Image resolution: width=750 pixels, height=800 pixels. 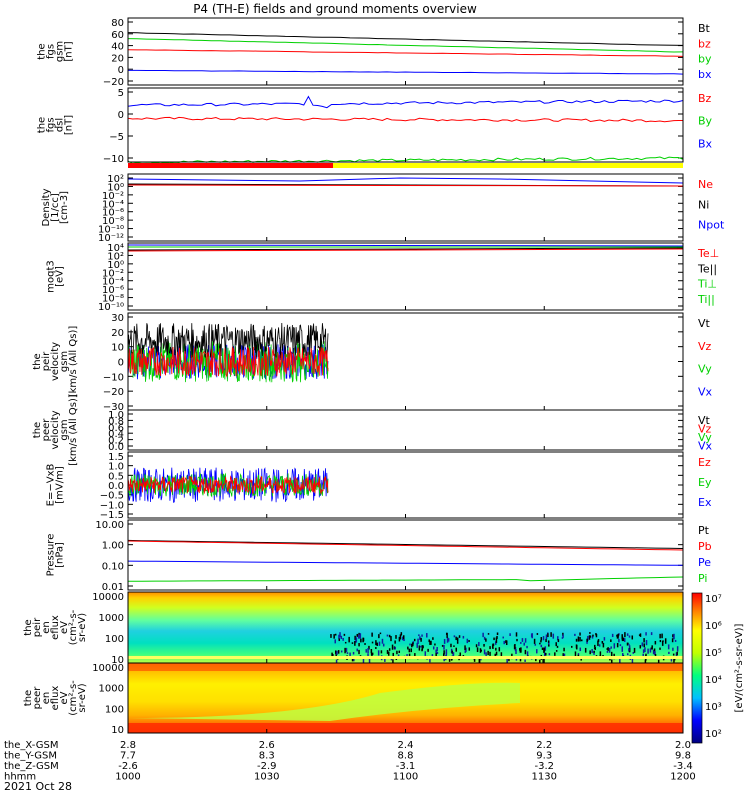 What do you see at coordinates (705, 546) in the screenshot?
I see `legend-Pb: Pb` at bounding box center [705, 546].